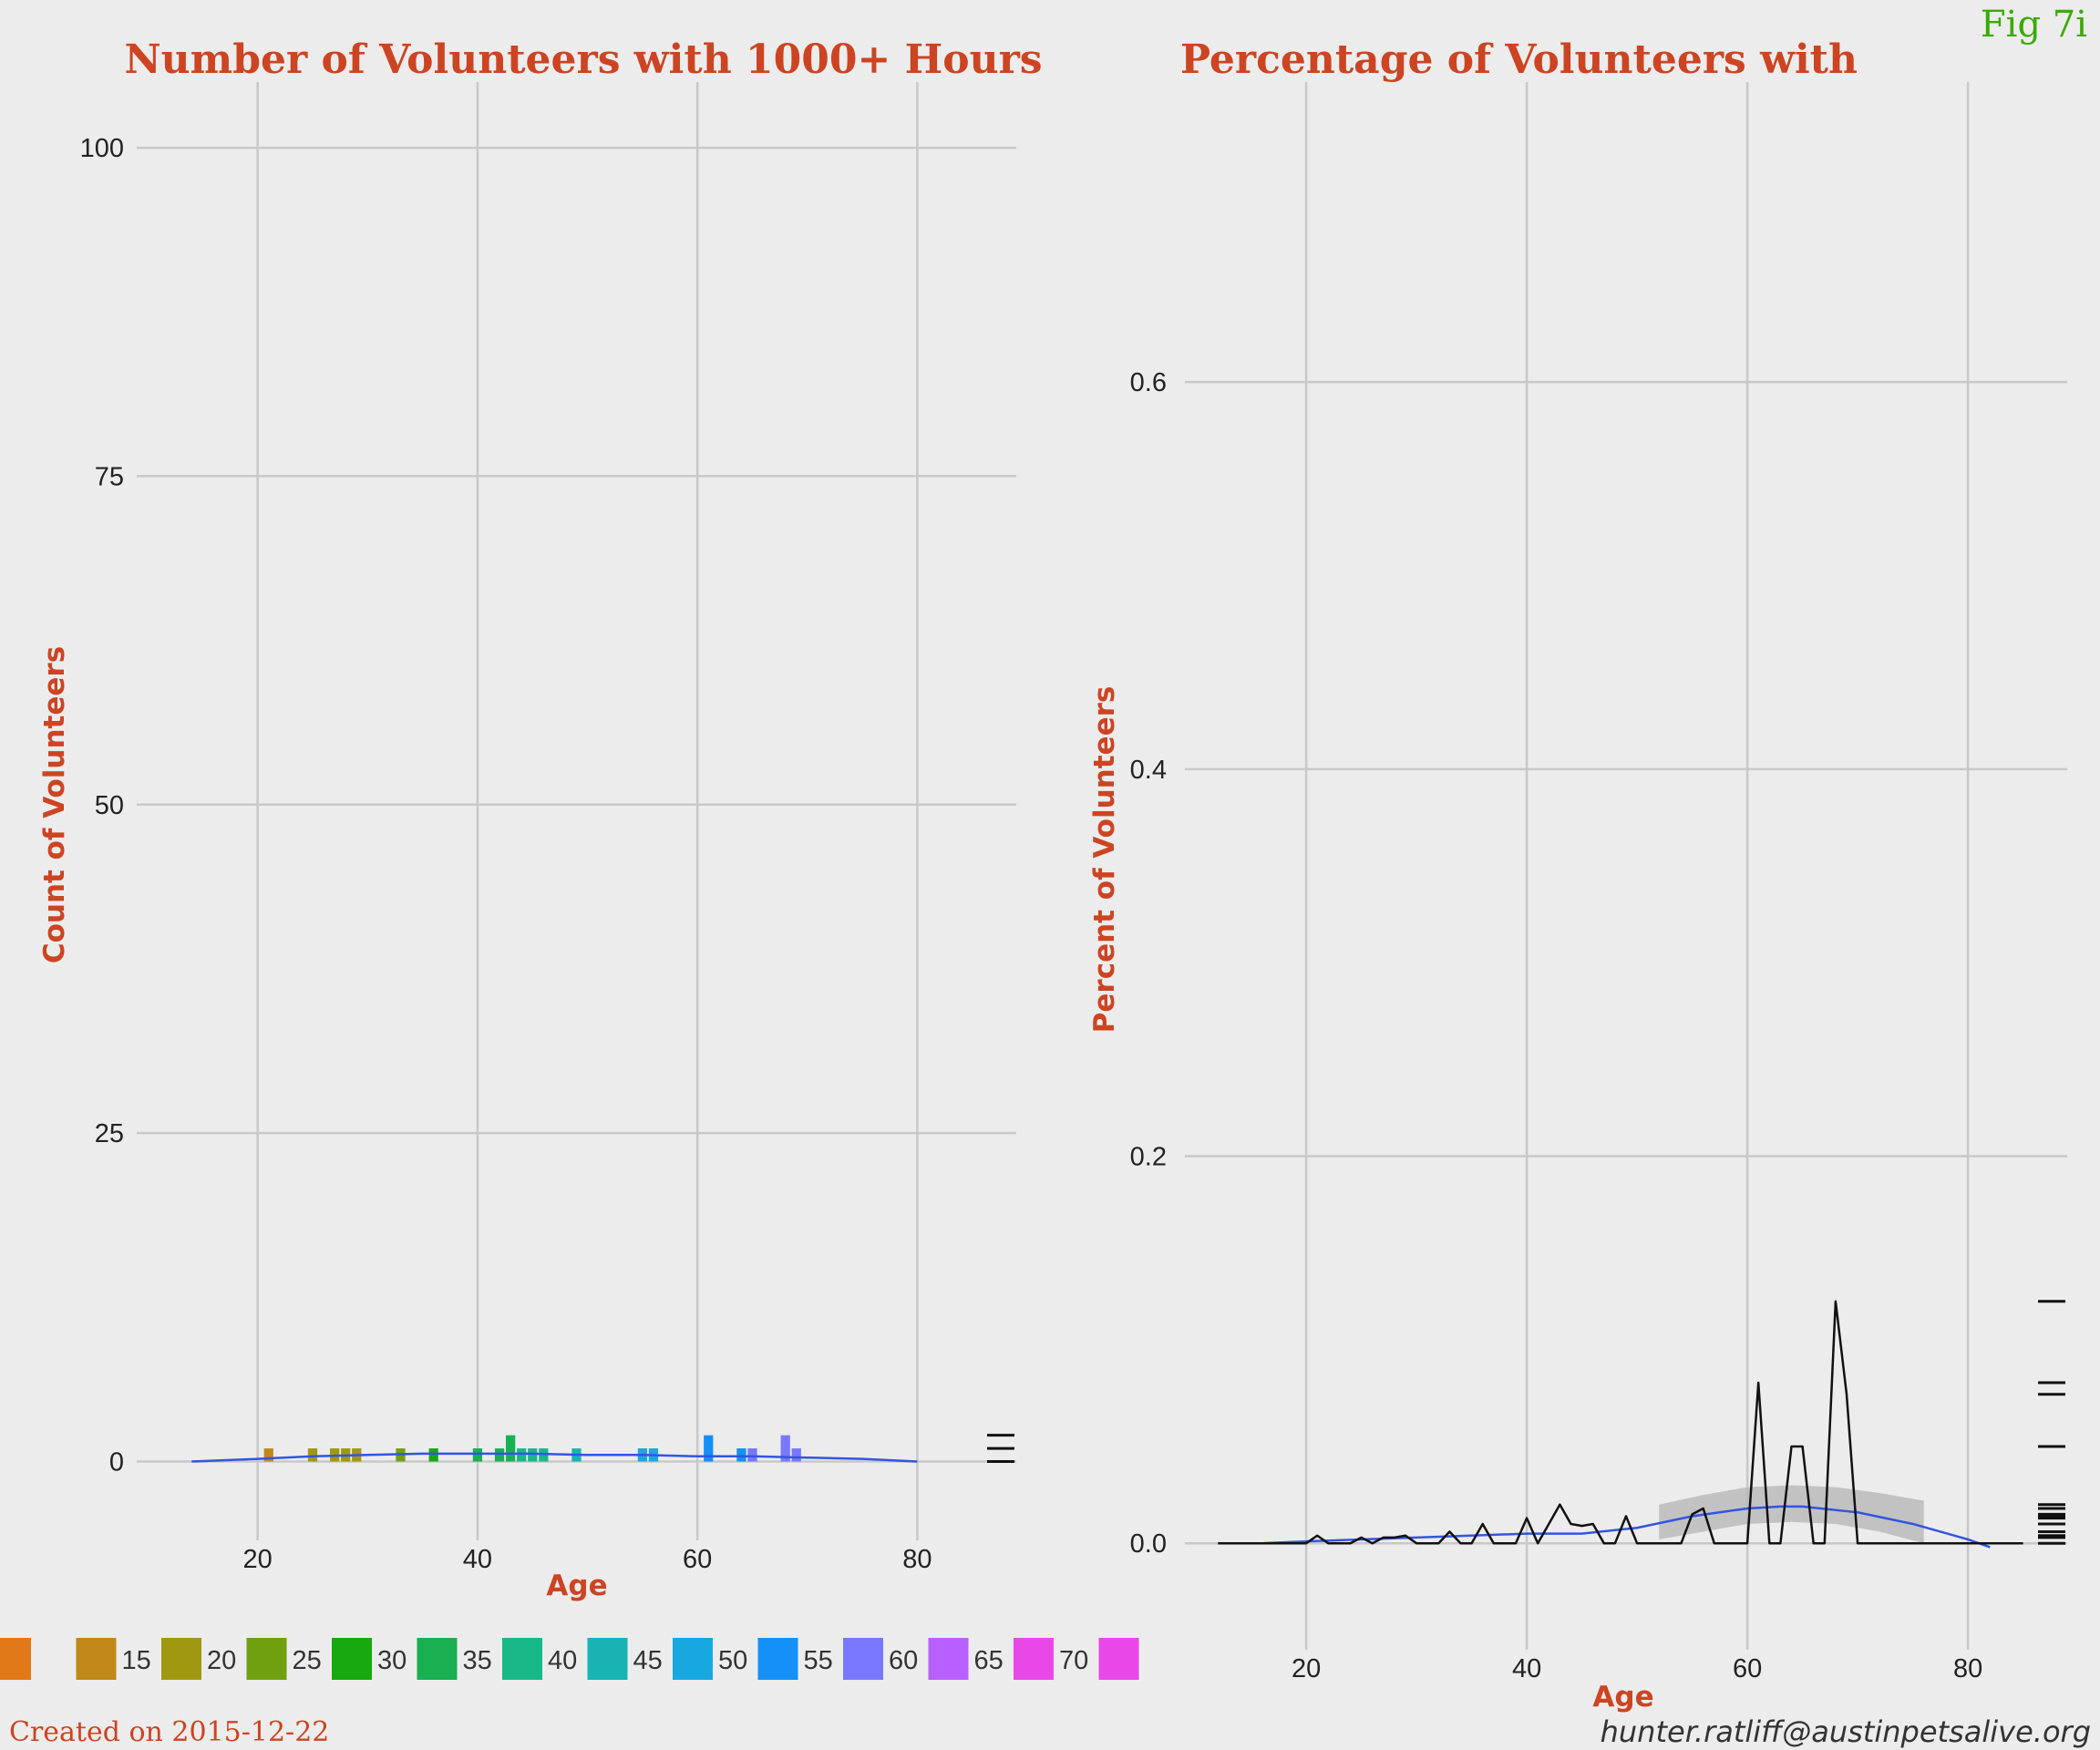 The image size is (2100, 1750). What do you see at coordinates (732, 1661) in the screenshot?
I see `legend-label: 50` at bounding box center [732, 1661].